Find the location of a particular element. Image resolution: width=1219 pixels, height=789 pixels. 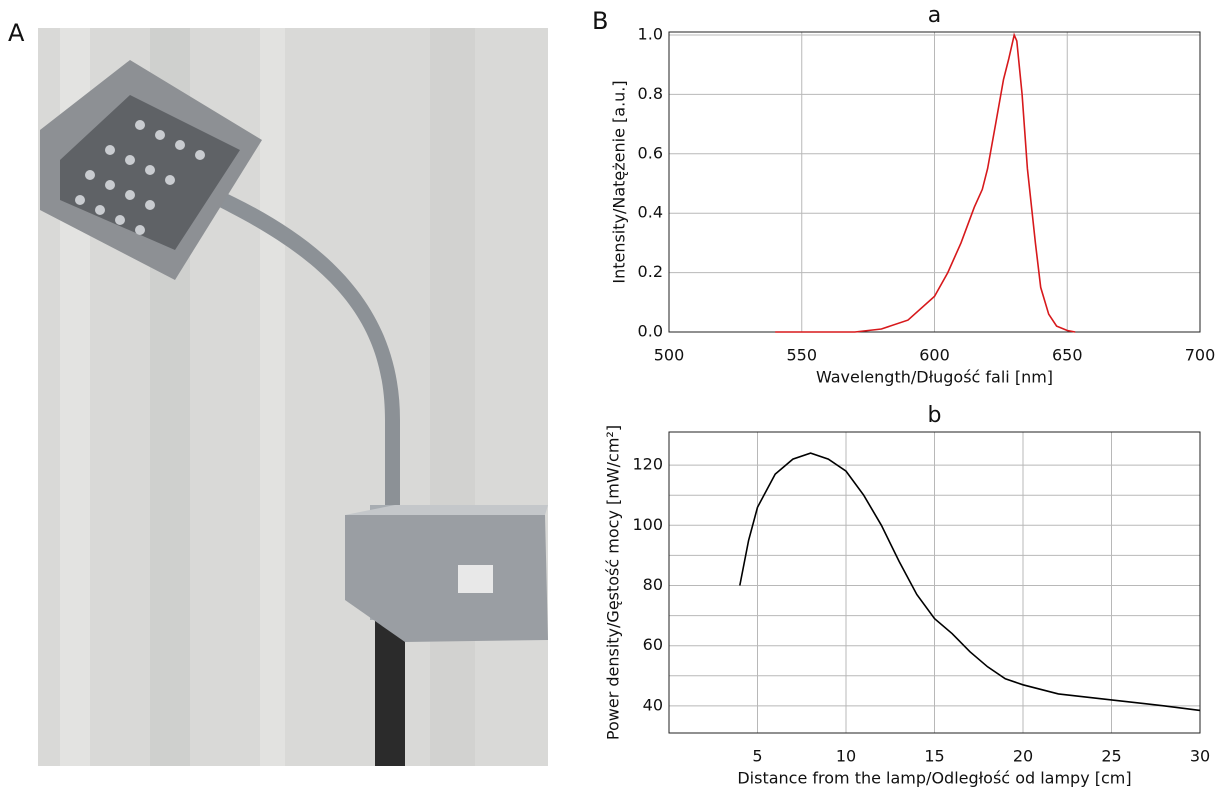

y-tick-label: 0.6 is located at coordinates (650, 152).